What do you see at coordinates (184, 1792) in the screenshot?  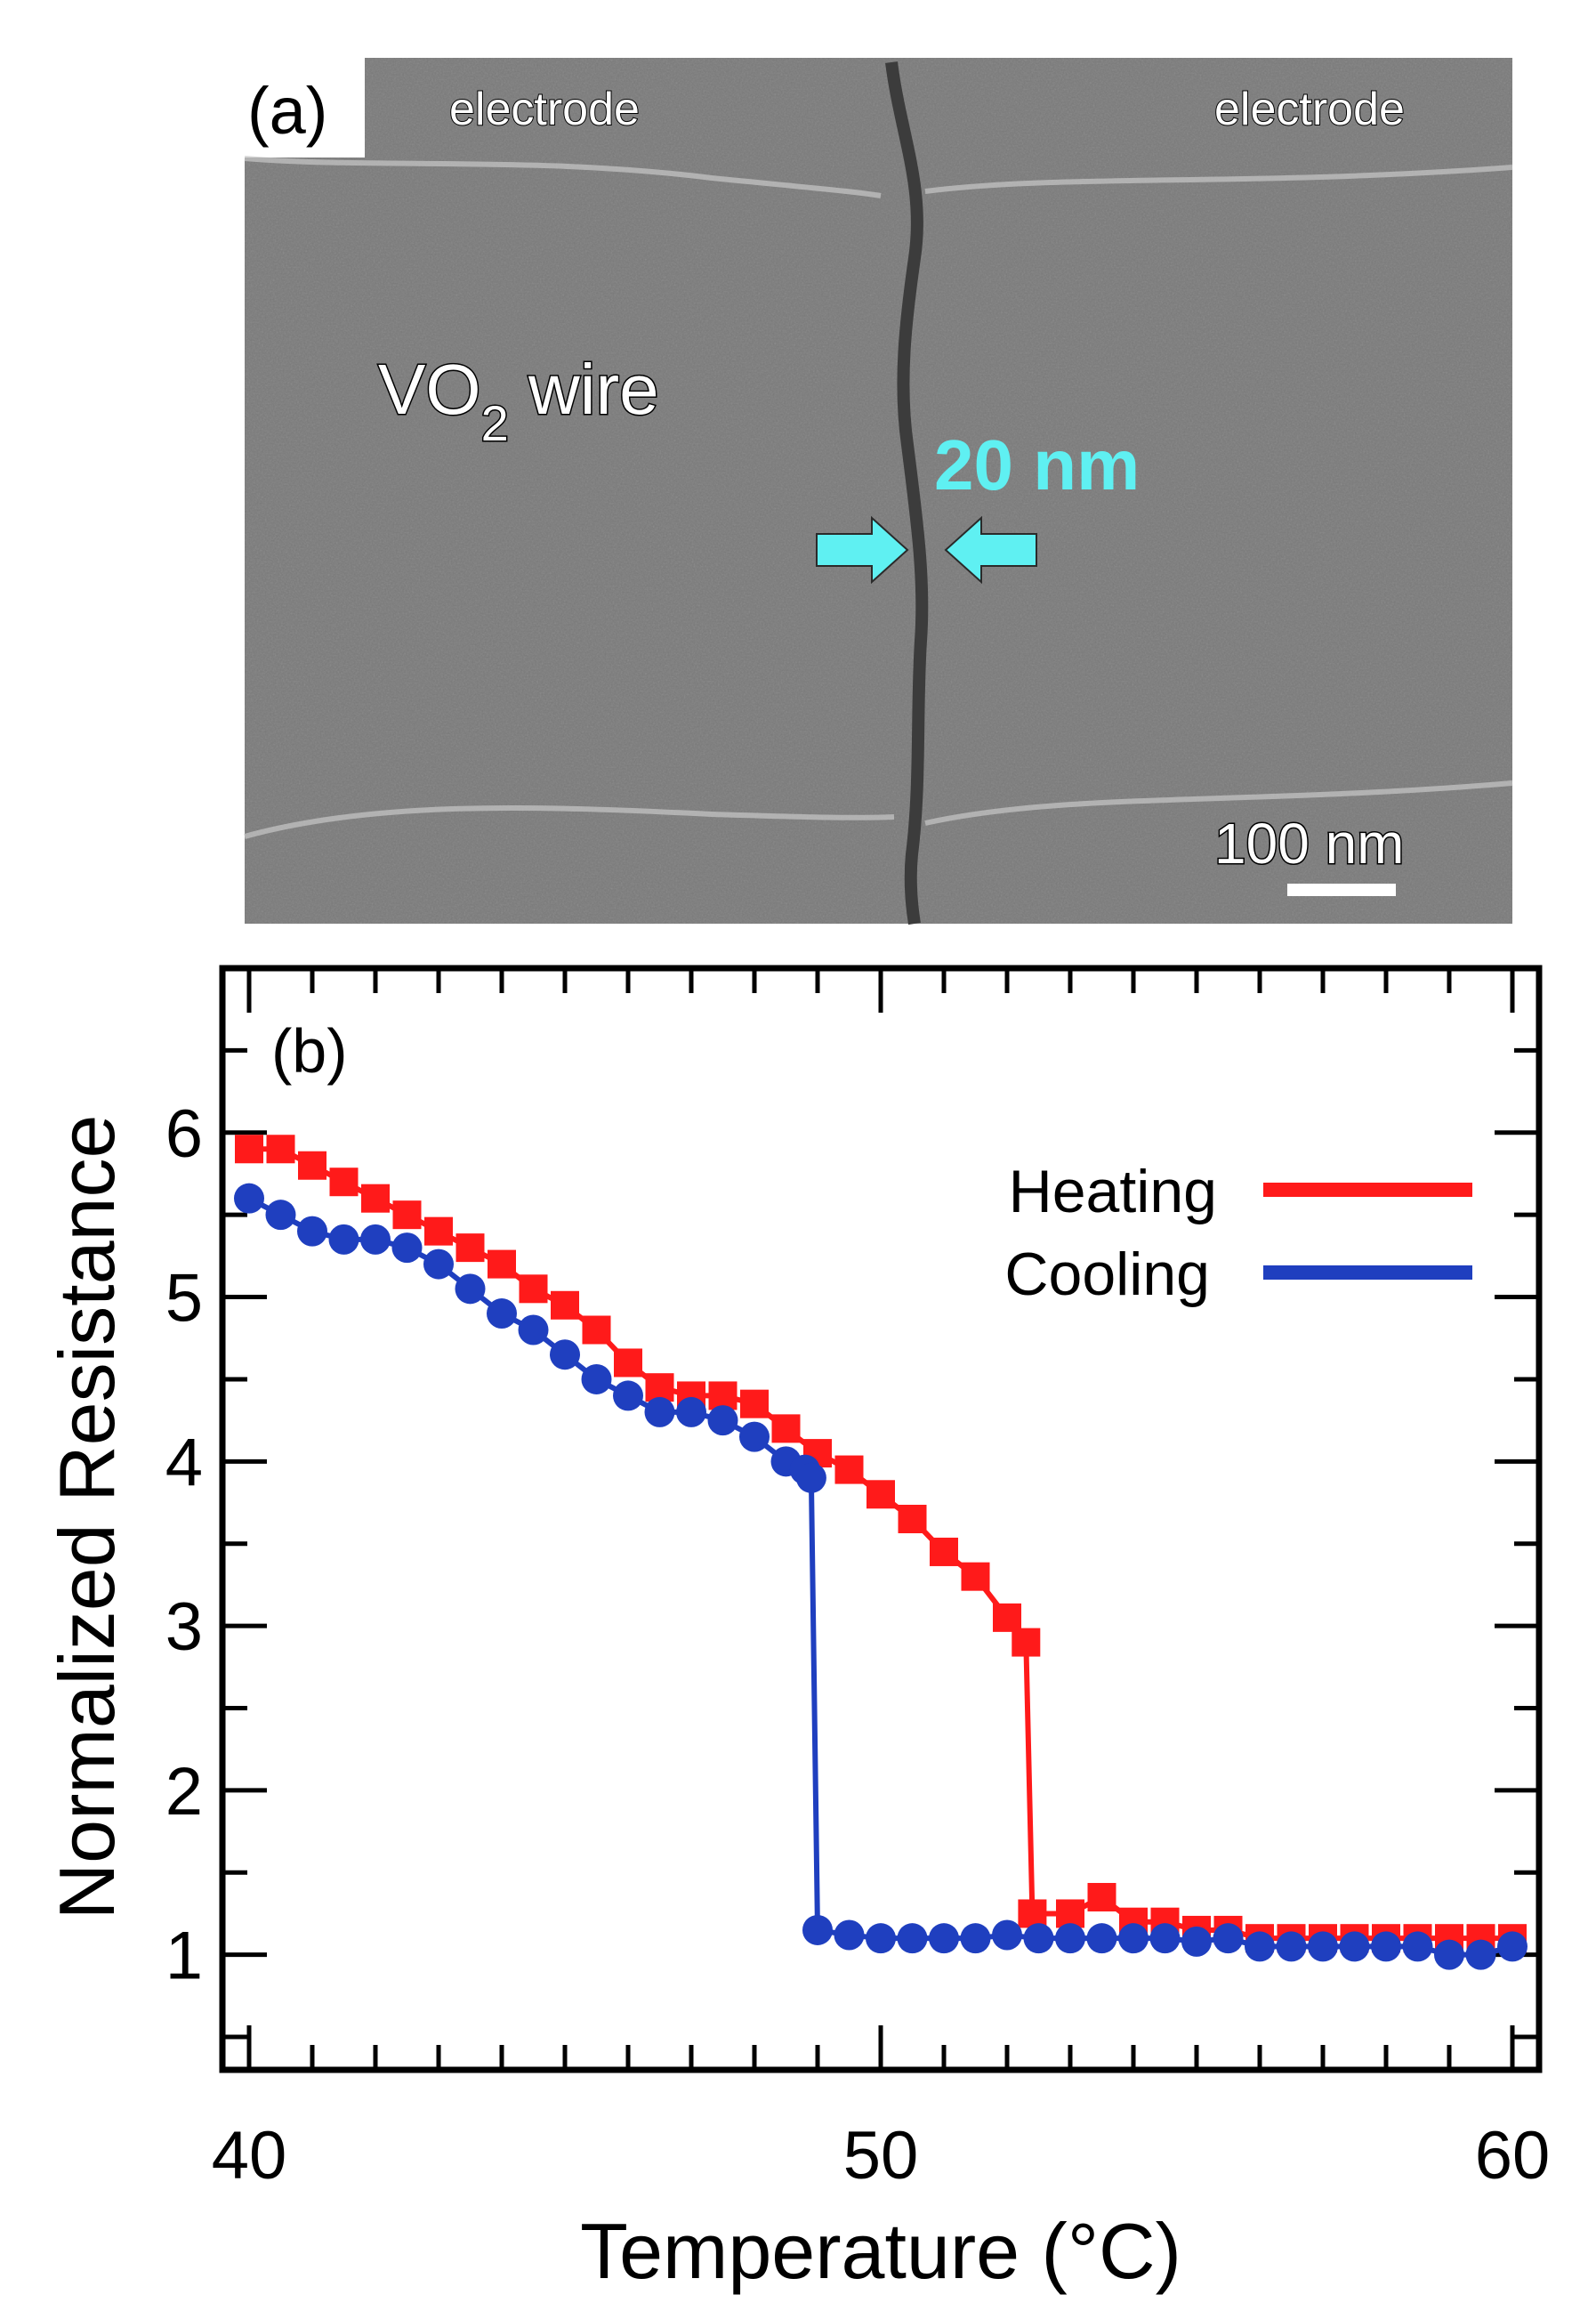 I see `y-tick-label: 2` at bounding box center [184, 1792].